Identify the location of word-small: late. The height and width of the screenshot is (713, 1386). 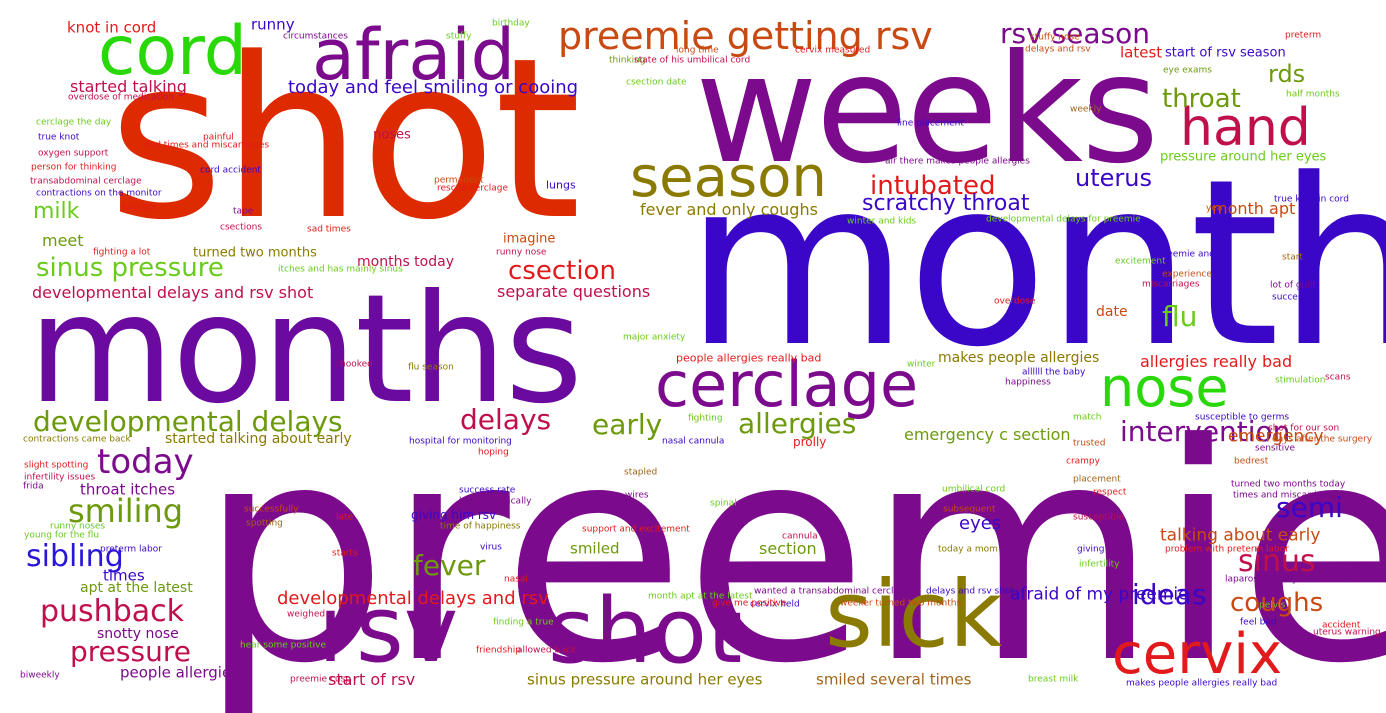
(345, 517).